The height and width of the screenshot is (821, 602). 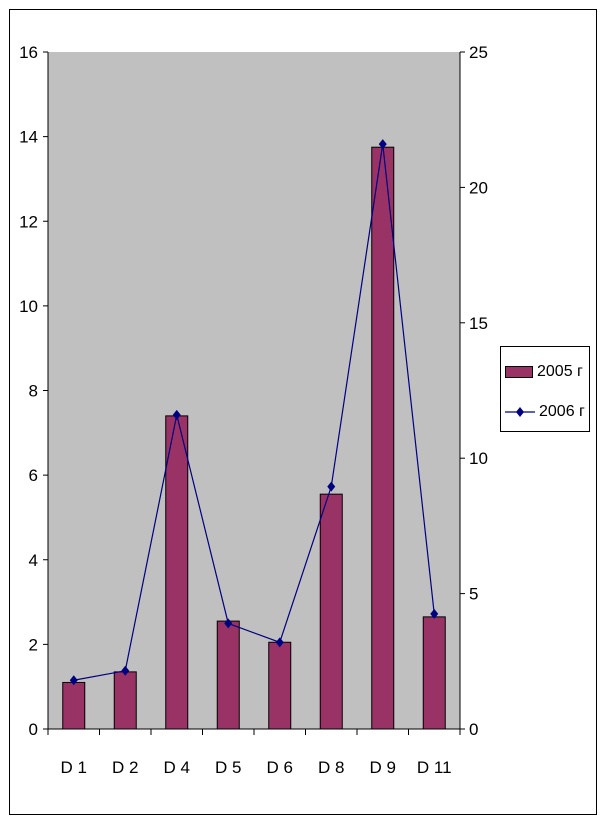 What do you see at coordinates (74, 767) in the screenshot?
I see `x-tick-label: D 1` at bounding box center [74, 767].